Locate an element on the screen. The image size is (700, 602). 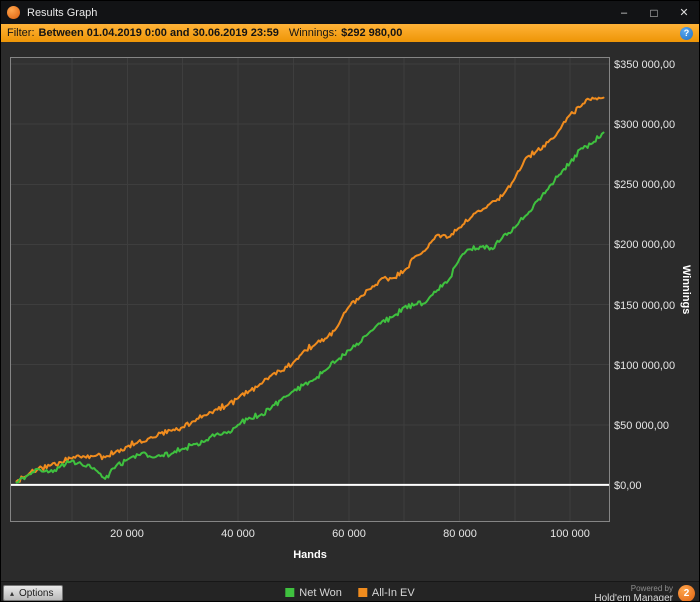
legend-item-all-in-ev: All-In EV is located at coordinates (386, 592).